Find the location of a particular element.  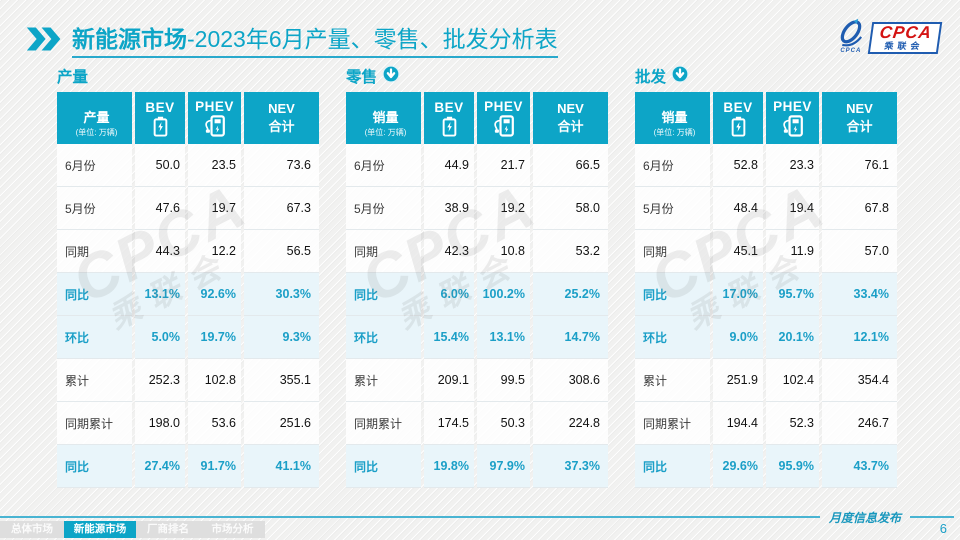

tab-3: 厂商排名 is located at coordinates (168, 529).